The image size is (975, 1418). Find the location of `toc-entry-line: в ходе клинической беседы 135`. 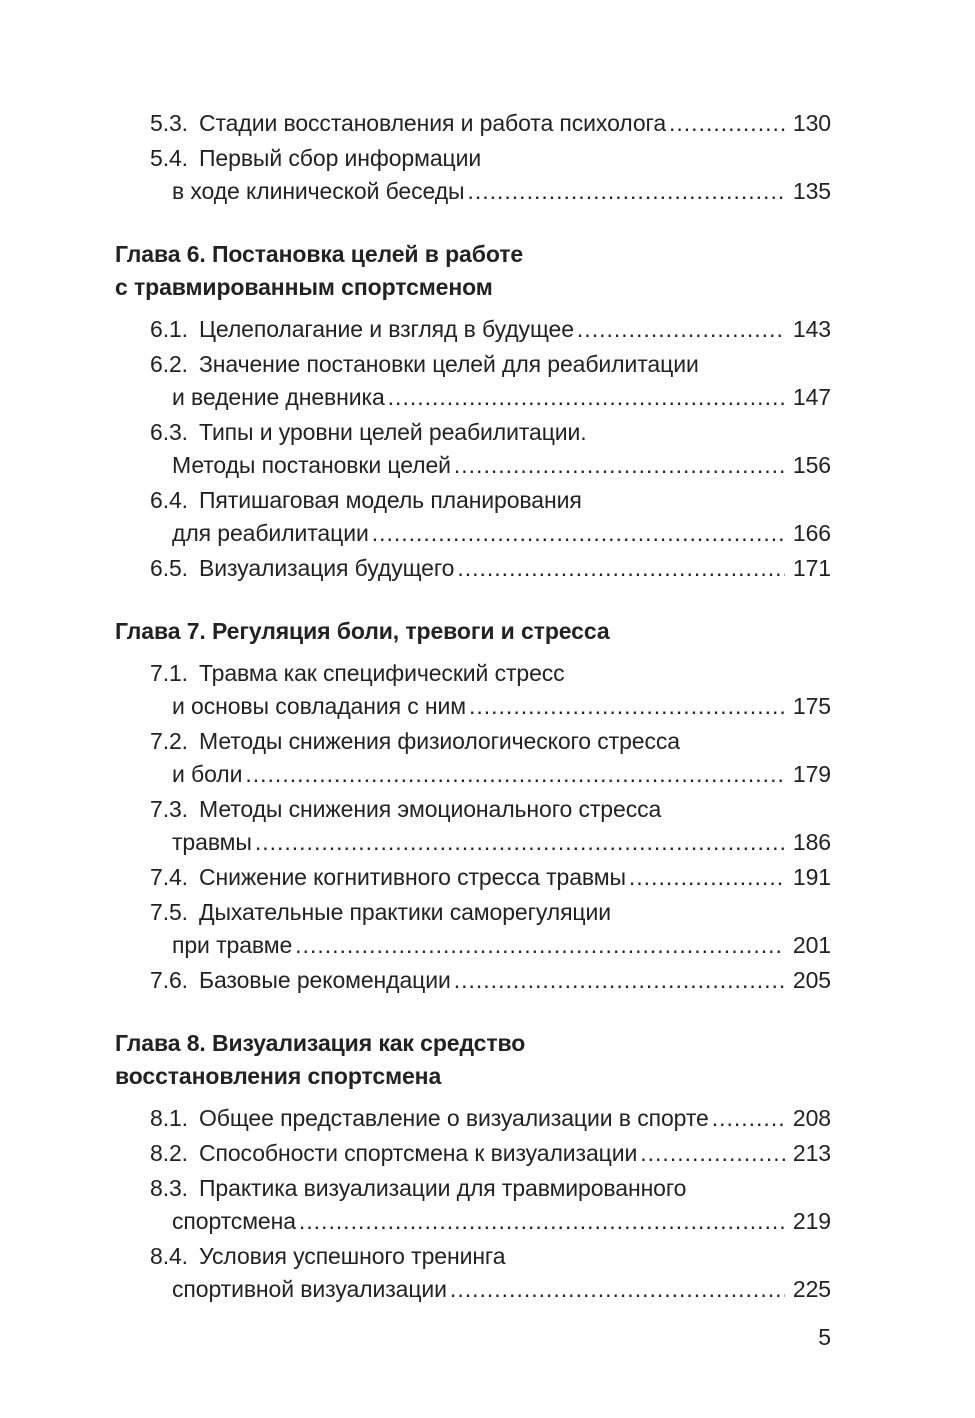

toc-entry-line: в ходе клинической беседы 135 is located at coordinates (501, 191).